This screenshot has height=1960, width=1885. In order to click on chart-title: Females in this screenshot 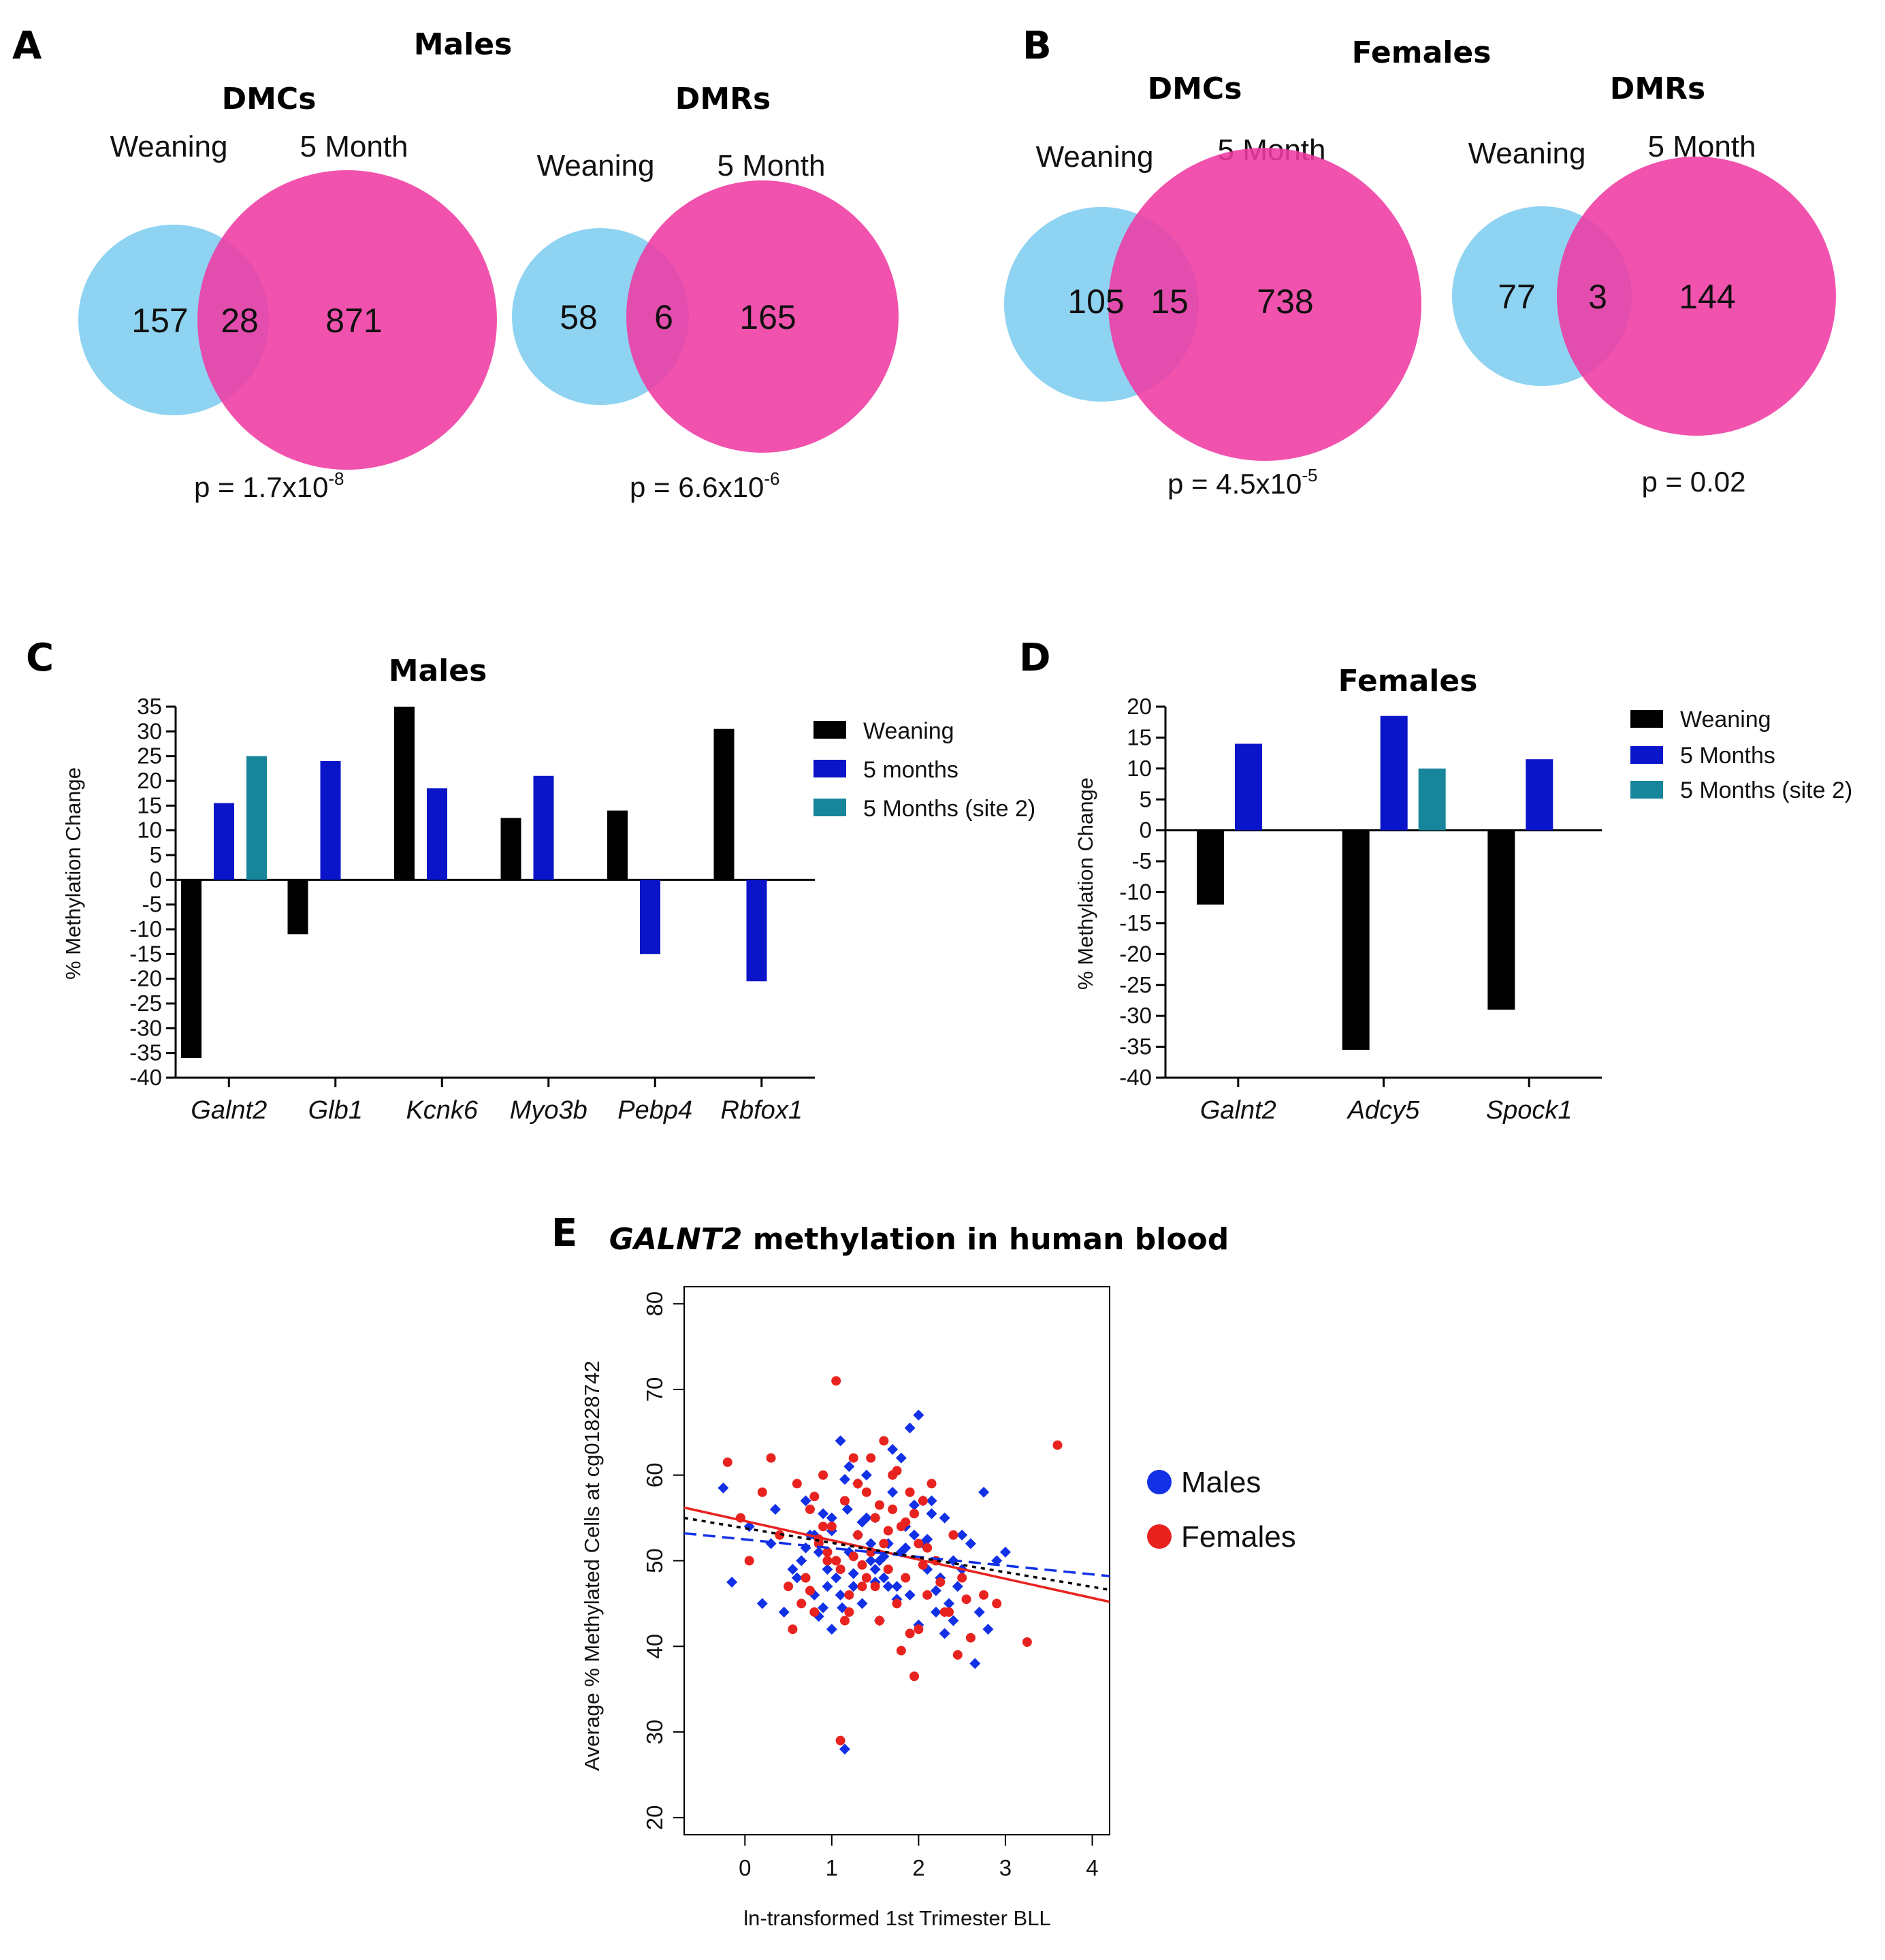, I will do `click(1408, 681)`.